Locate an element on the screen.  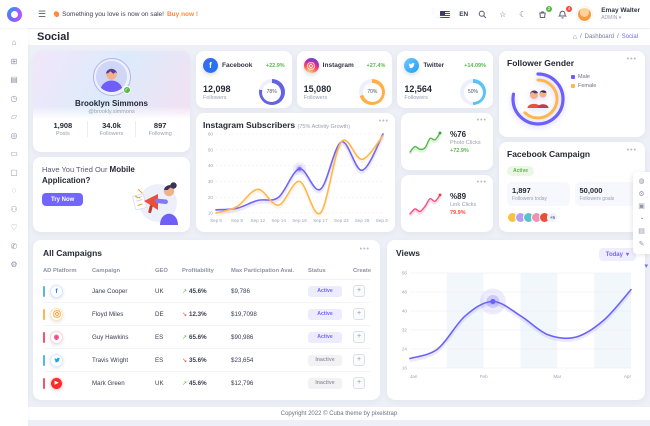
verified-badge-icon: ✓ is located at coordinates (126, 90).